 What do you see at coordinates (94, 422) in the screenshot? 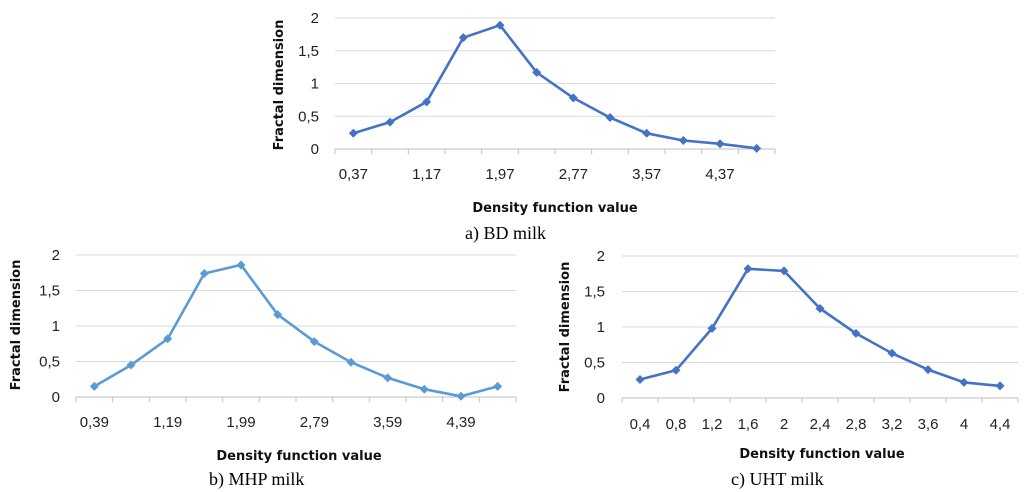
I see `x-tick-label: 0,39` at bounding box center [94, 422].